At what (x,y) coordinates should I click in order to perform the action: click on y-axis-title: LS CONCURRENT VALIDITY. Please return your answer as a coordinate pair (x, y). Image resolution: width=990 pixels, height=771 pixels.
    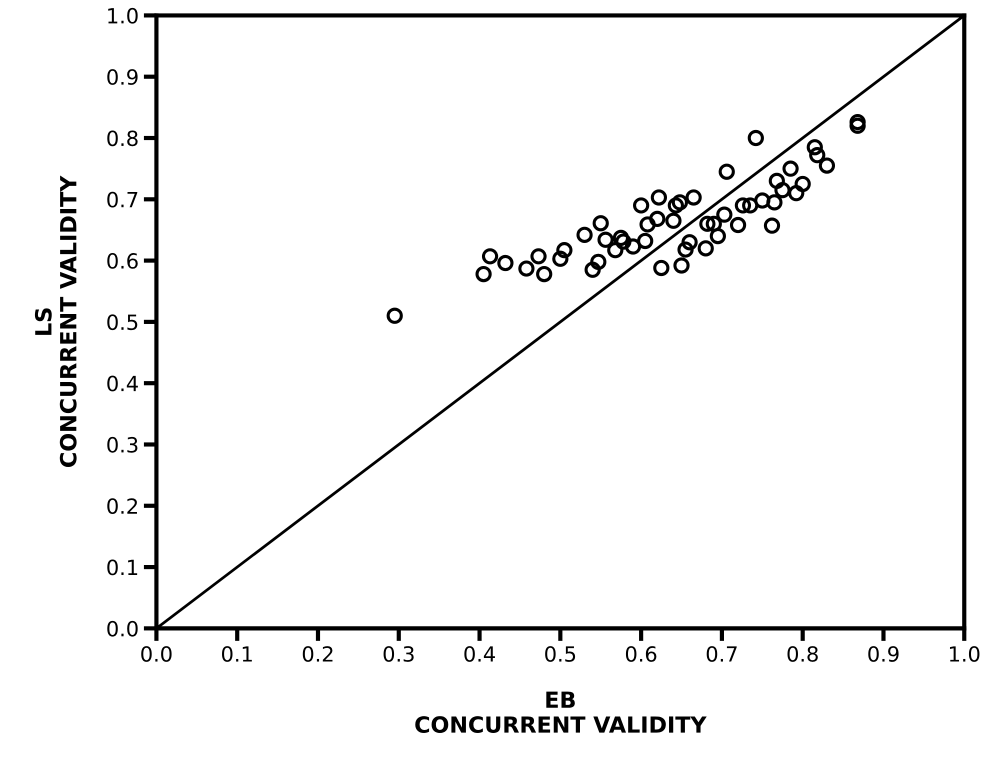
    Looking at the image, I should click on (55, 321).